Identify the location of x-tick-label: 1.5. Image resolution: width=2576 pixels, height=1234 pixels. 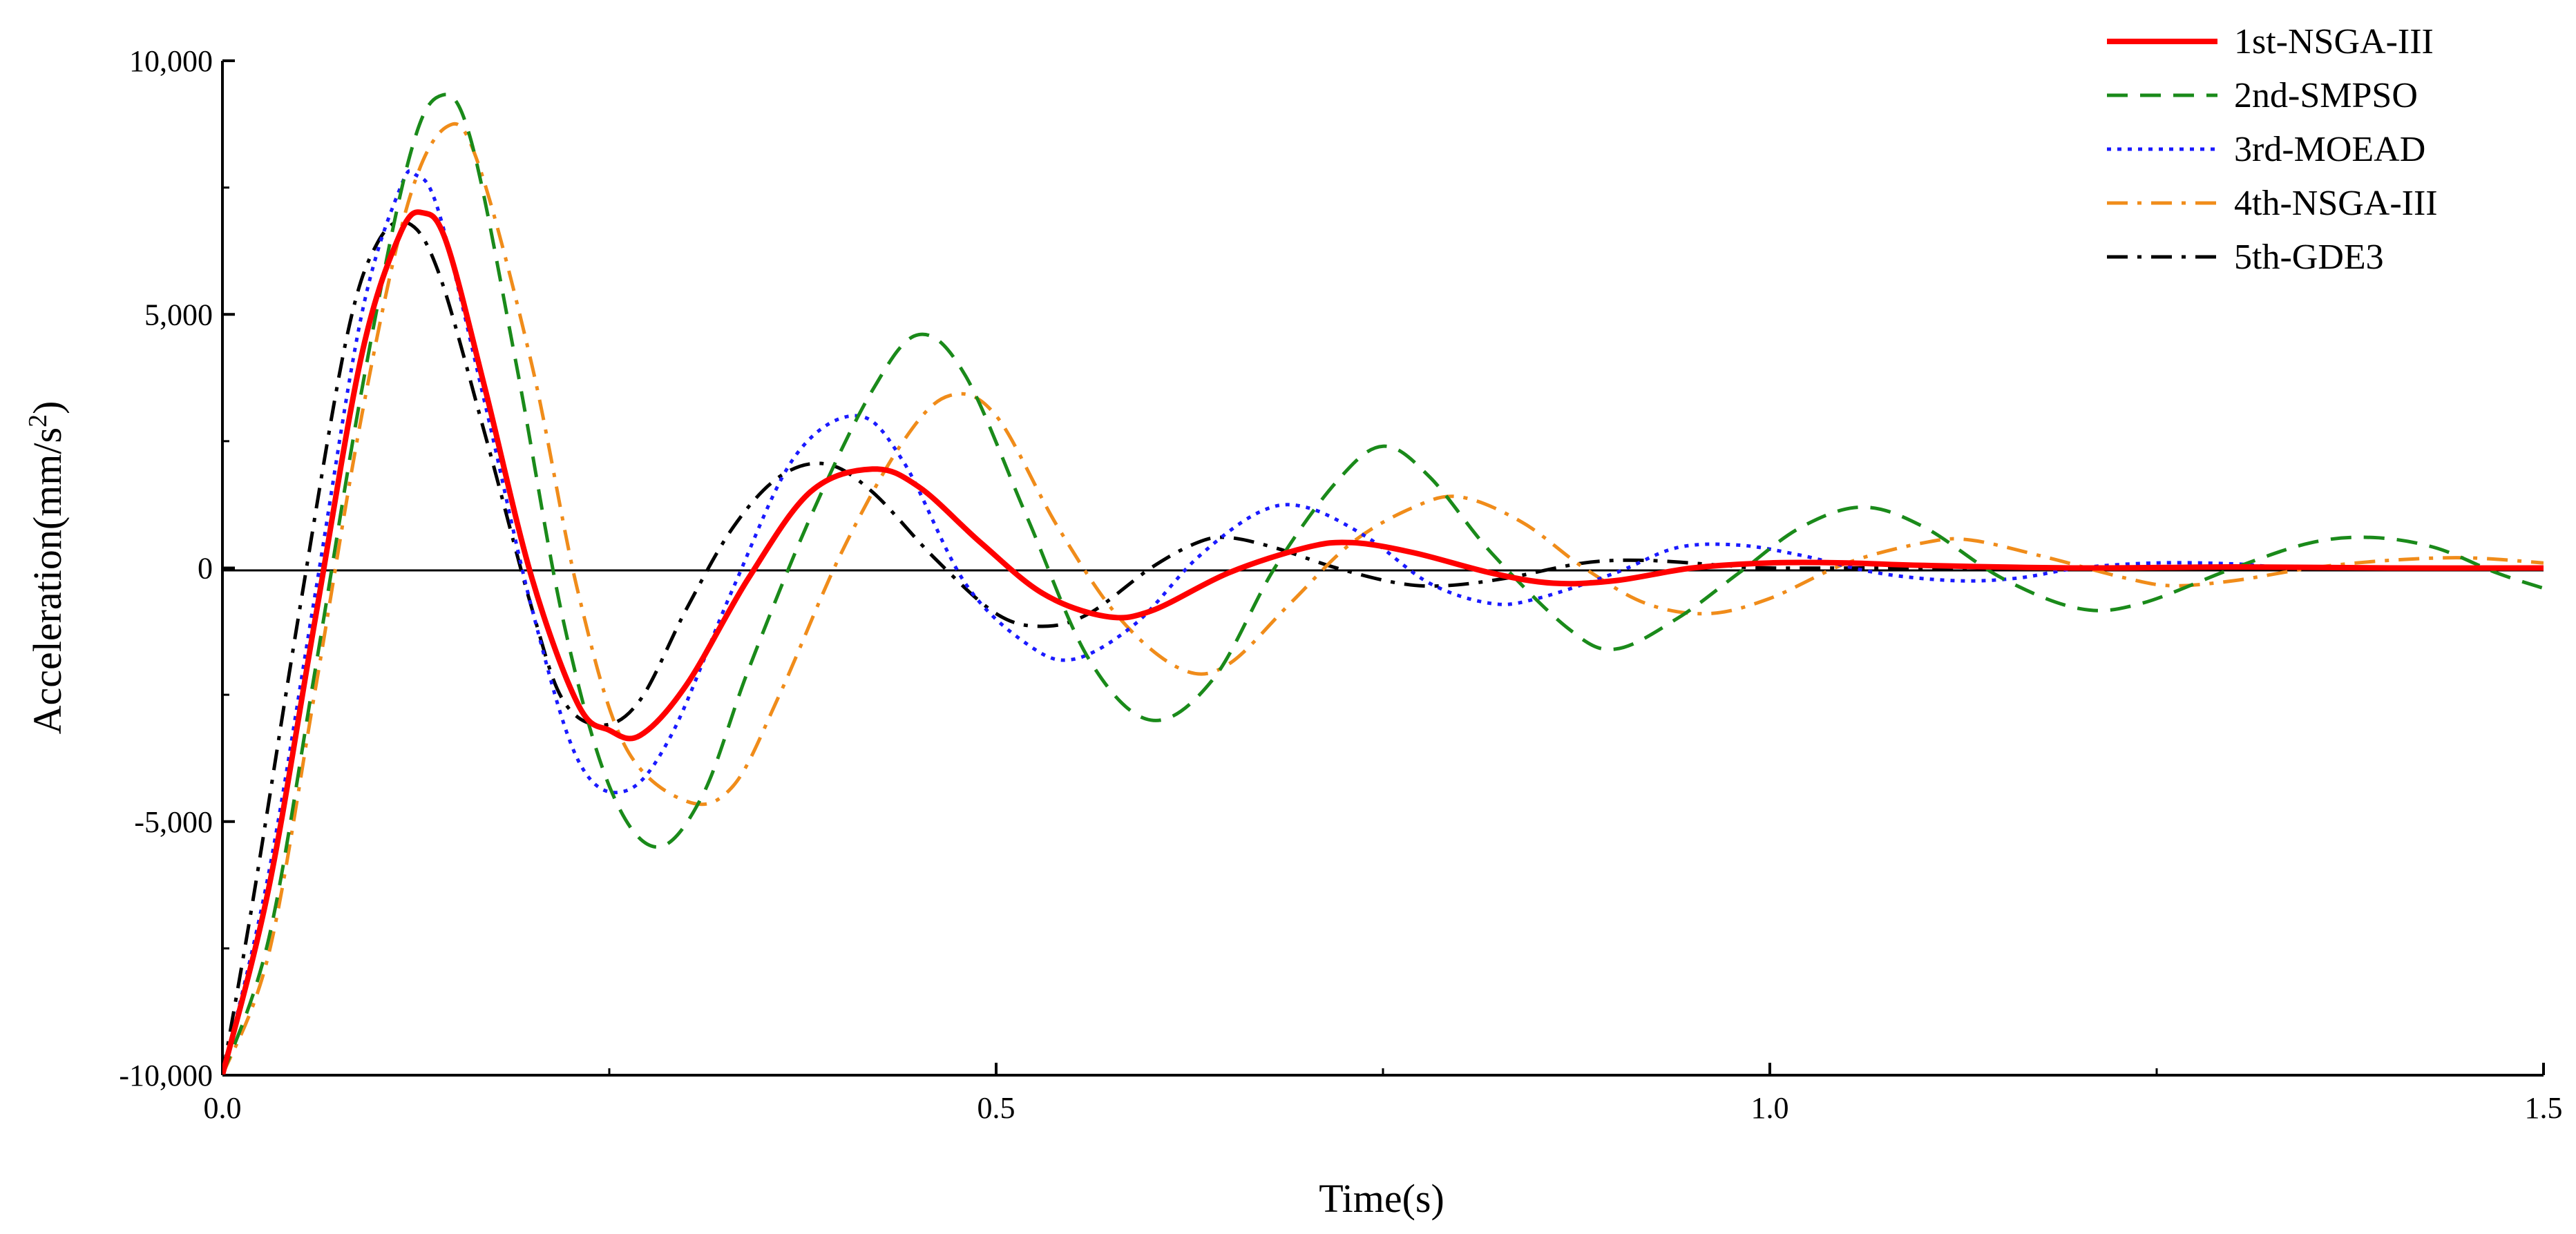
(2544, 1108).